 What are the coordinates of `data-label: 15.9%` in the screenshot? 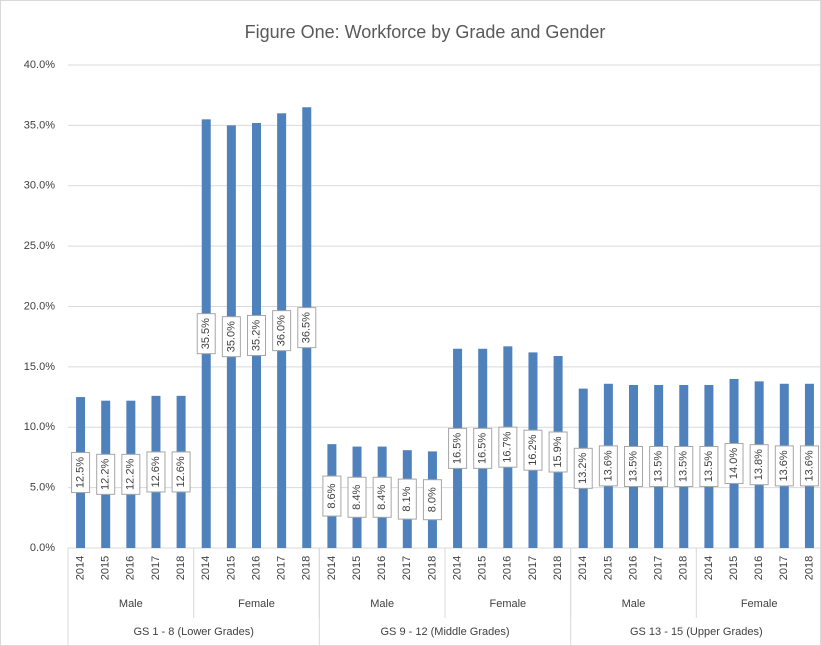 It's located at (558, 451).